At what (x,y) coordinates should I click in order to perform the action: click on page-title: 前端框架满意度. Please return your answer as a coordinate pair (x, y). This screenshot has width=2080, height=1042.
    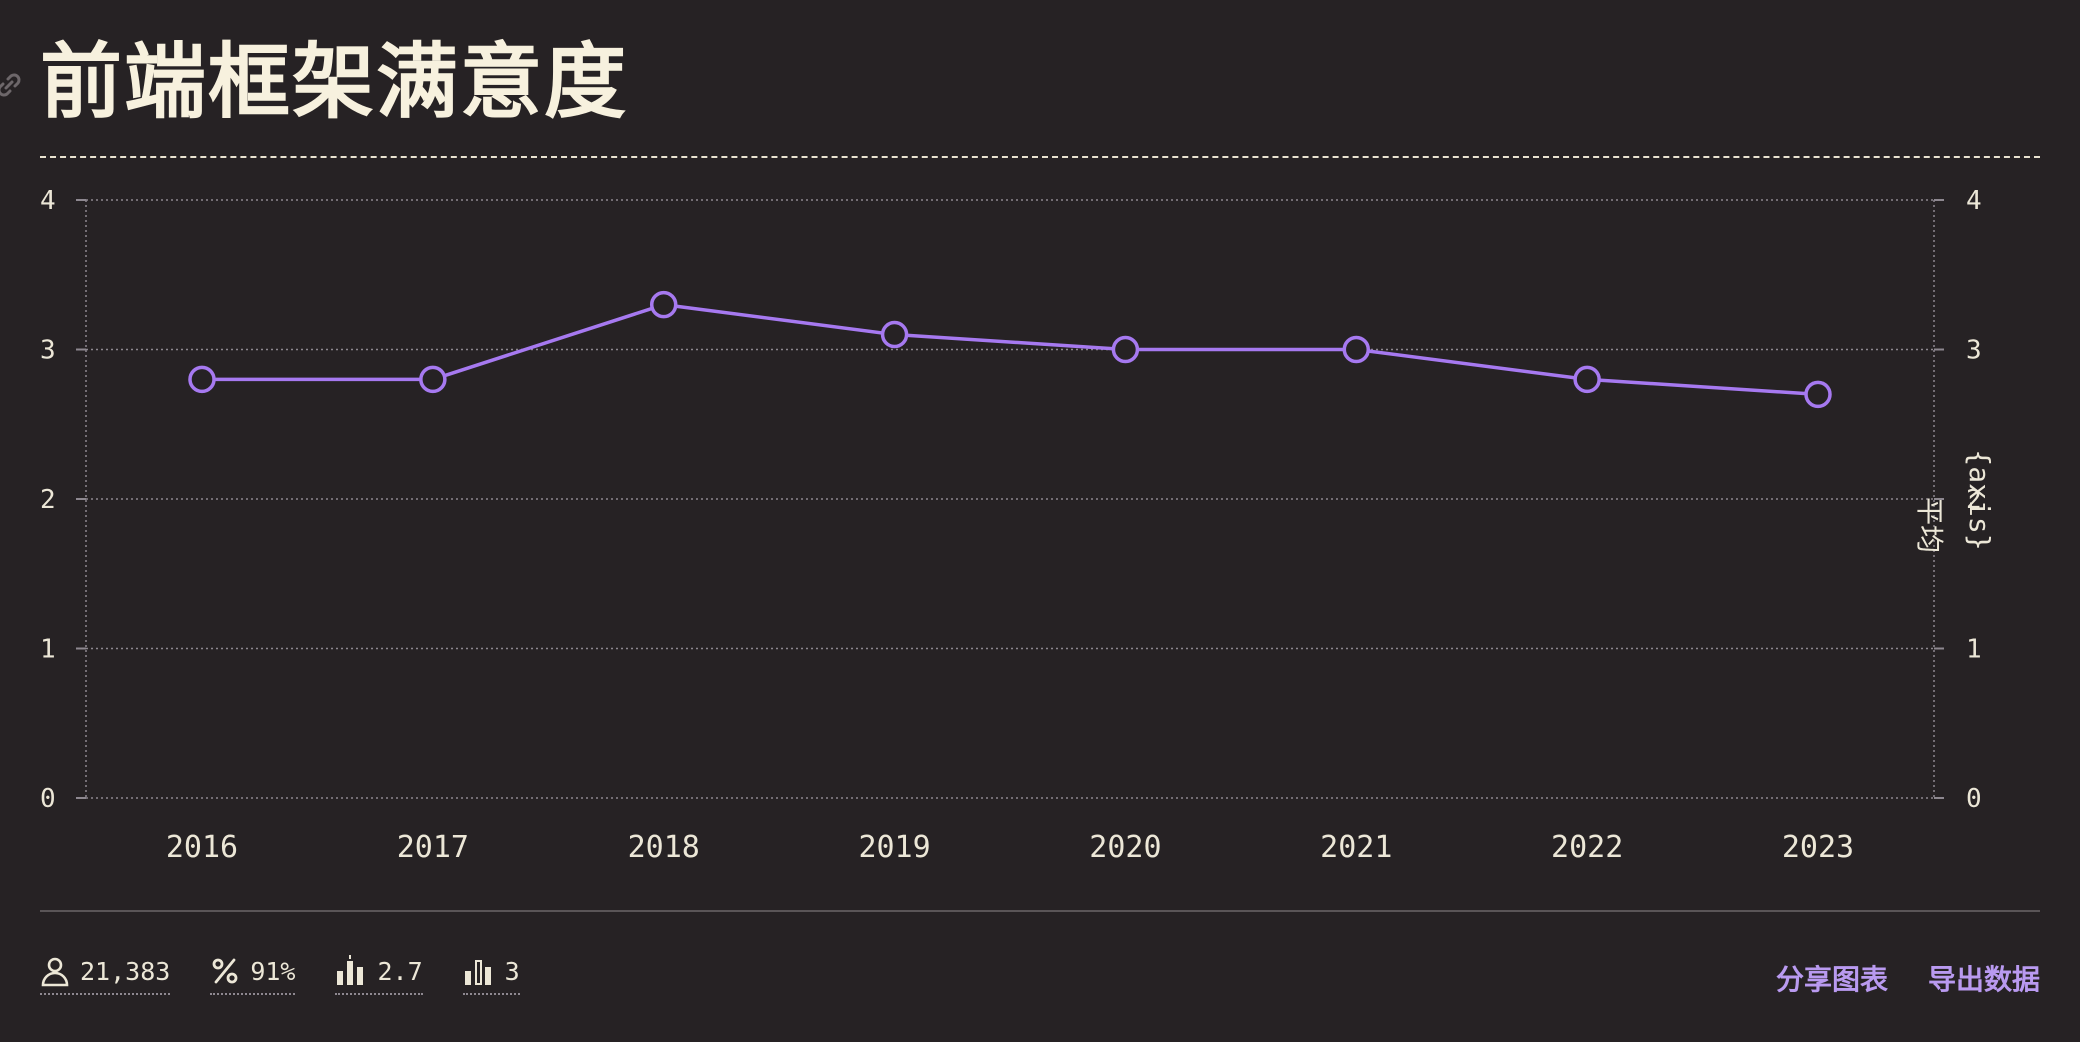
    Looking at the image, I should click on (334, 82).